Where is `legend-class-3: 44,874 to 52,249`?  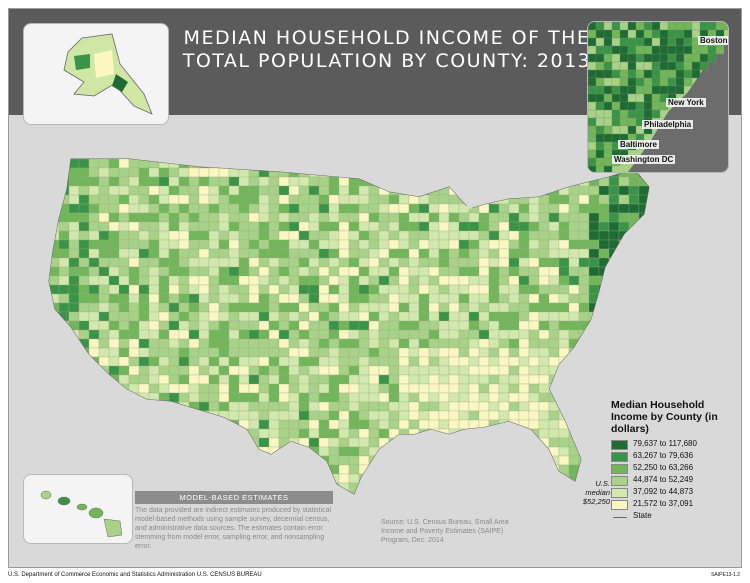
legend-class-3: 44,874 to 52,249 is located at coordinates (673, 481).